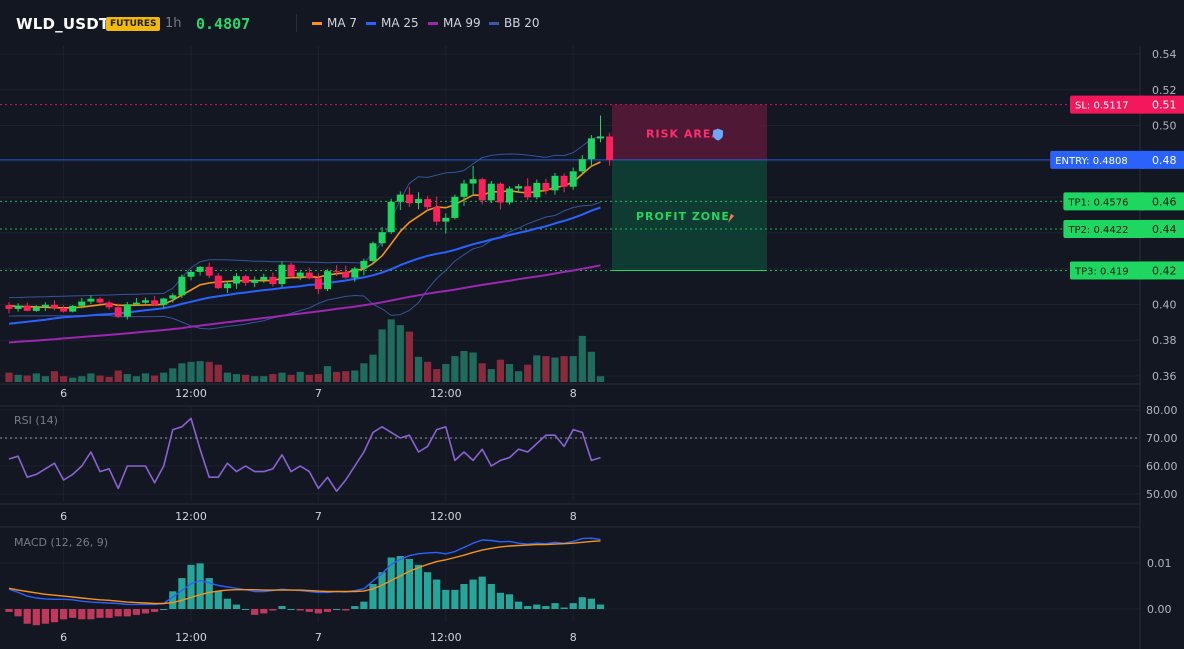 This screenshot has height=649, width=1184. I want to click on price-axis-label: 0.38, so click(1164, 340).